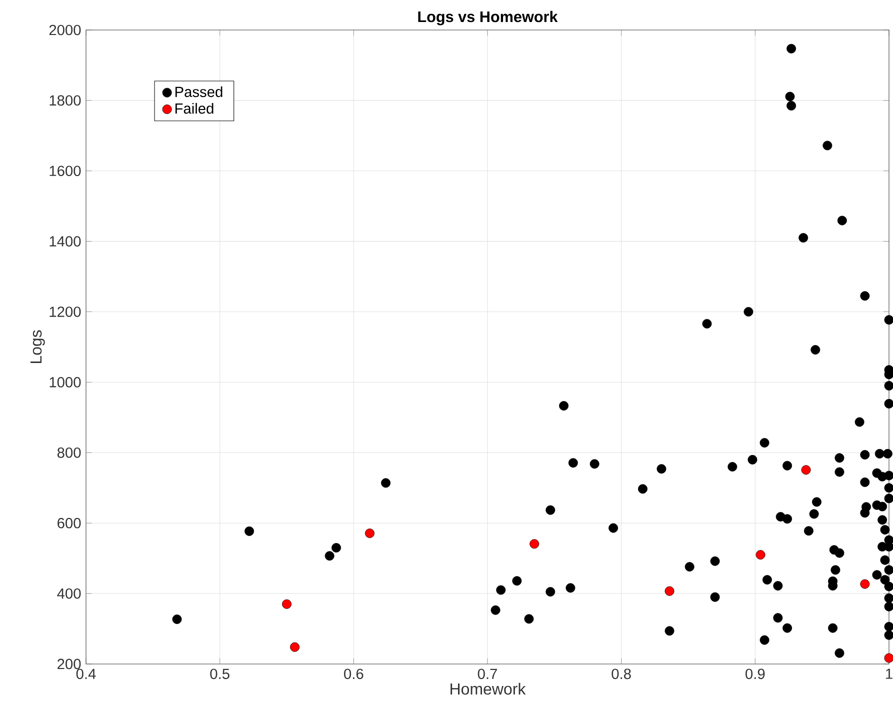 This screenshot has height=724, width=893. What do you see at coordinates (220, 674) in the screenshot?
I see `x-tick-label: 0.5` at bounding box center [220, 674].